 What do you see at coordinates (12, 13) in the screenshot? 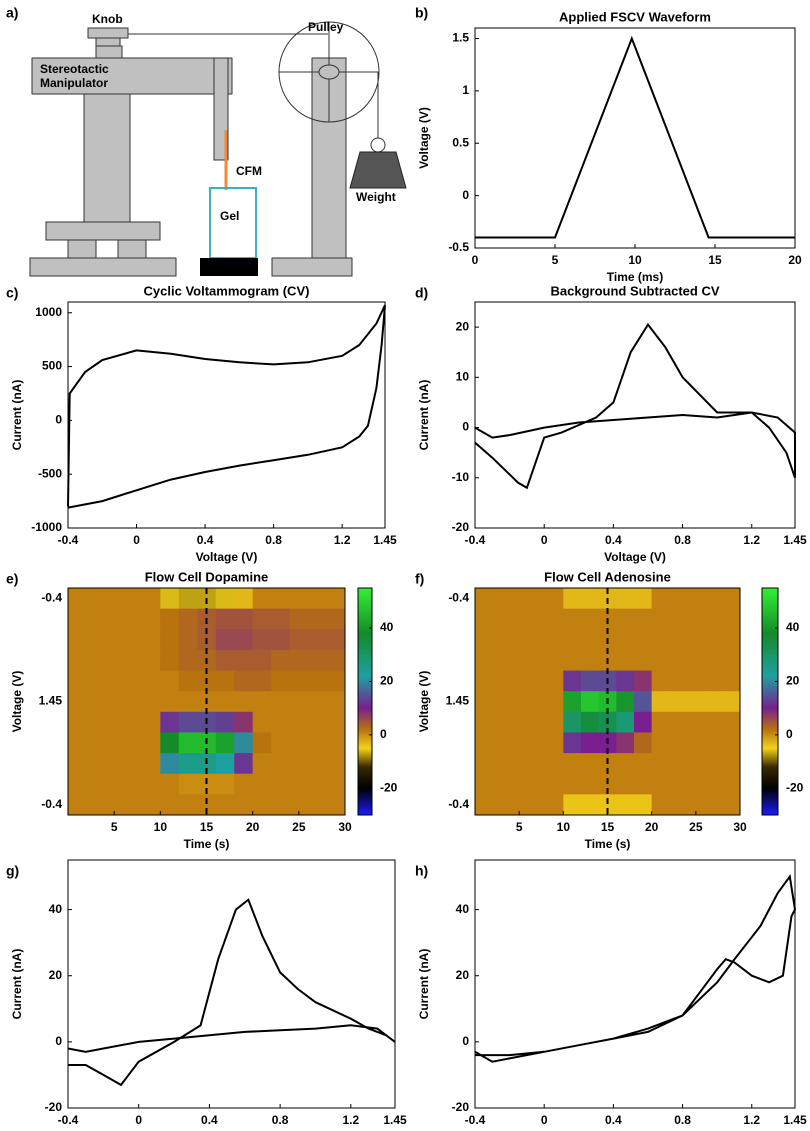
I see `panel-label: a)` at bounding box center [12, 13].